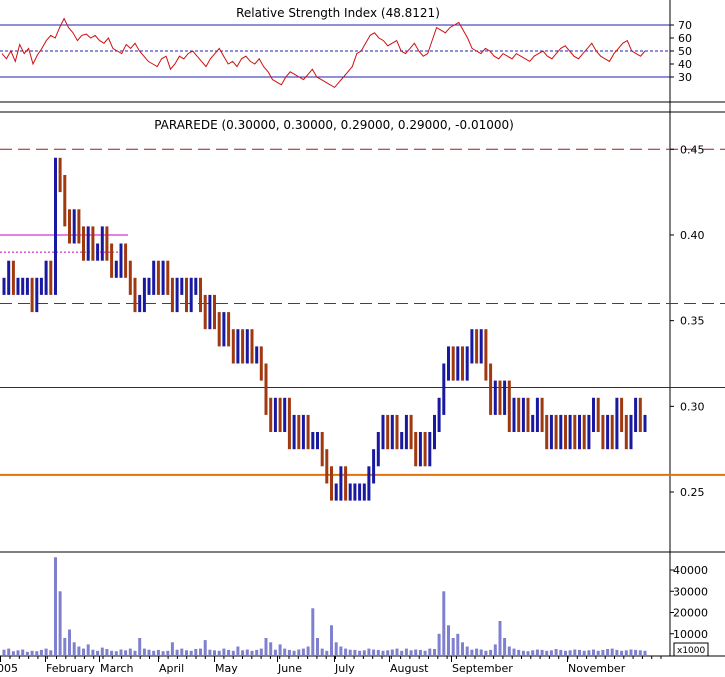  Describe the element at coordinates (117, 668) in the screenshot. I see `x-tick-label: March` at that location.